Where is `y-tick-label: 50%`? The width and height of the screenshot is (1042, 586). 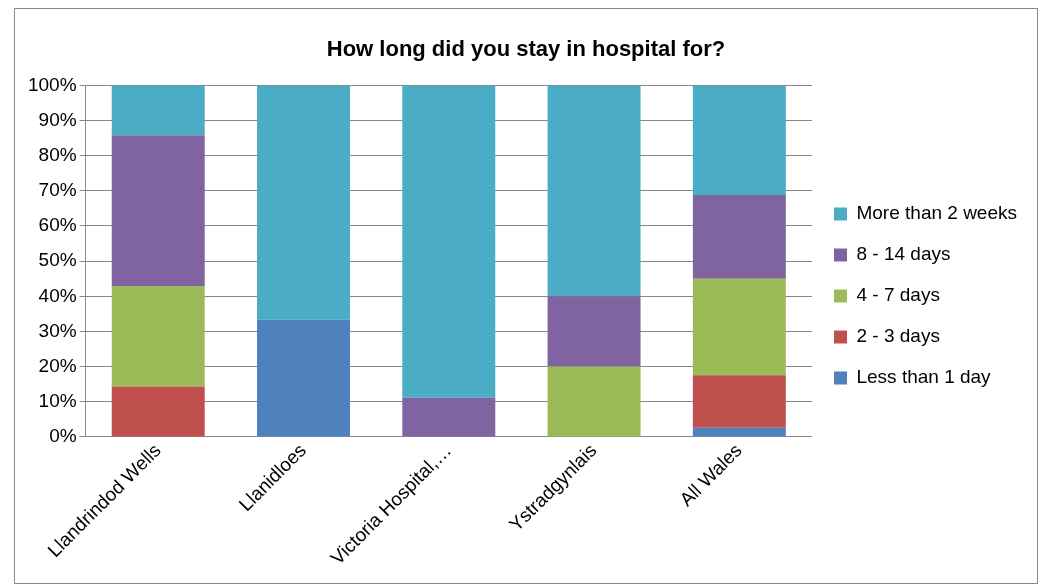 y-tick-label: 50% is located at coordinates (57, 260).